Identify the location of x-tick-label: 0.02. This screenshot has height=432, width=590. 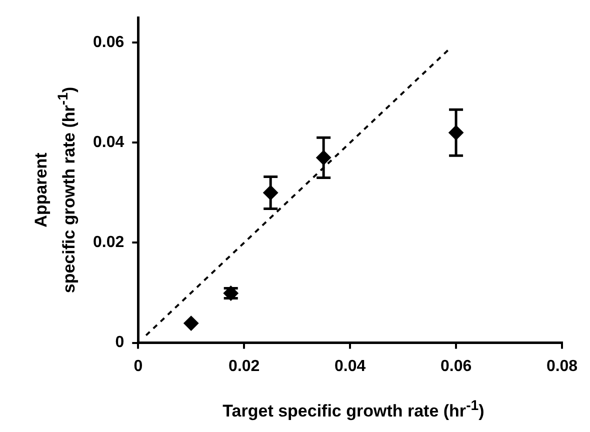
(244, 366).